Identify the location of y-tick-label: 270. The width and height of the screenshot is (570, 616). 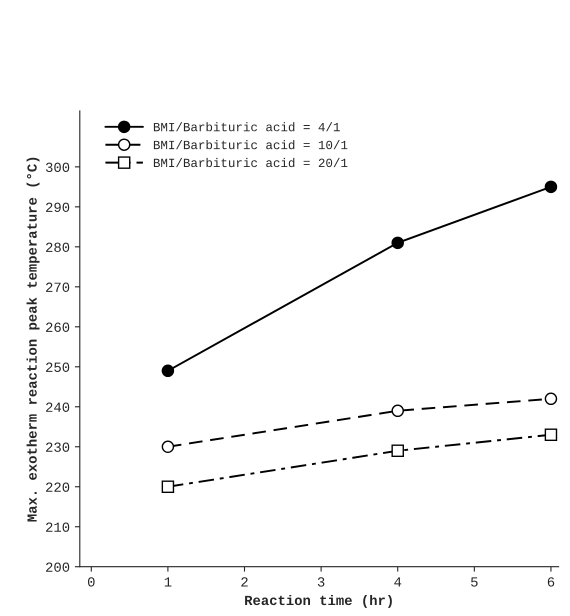
(58, 287).